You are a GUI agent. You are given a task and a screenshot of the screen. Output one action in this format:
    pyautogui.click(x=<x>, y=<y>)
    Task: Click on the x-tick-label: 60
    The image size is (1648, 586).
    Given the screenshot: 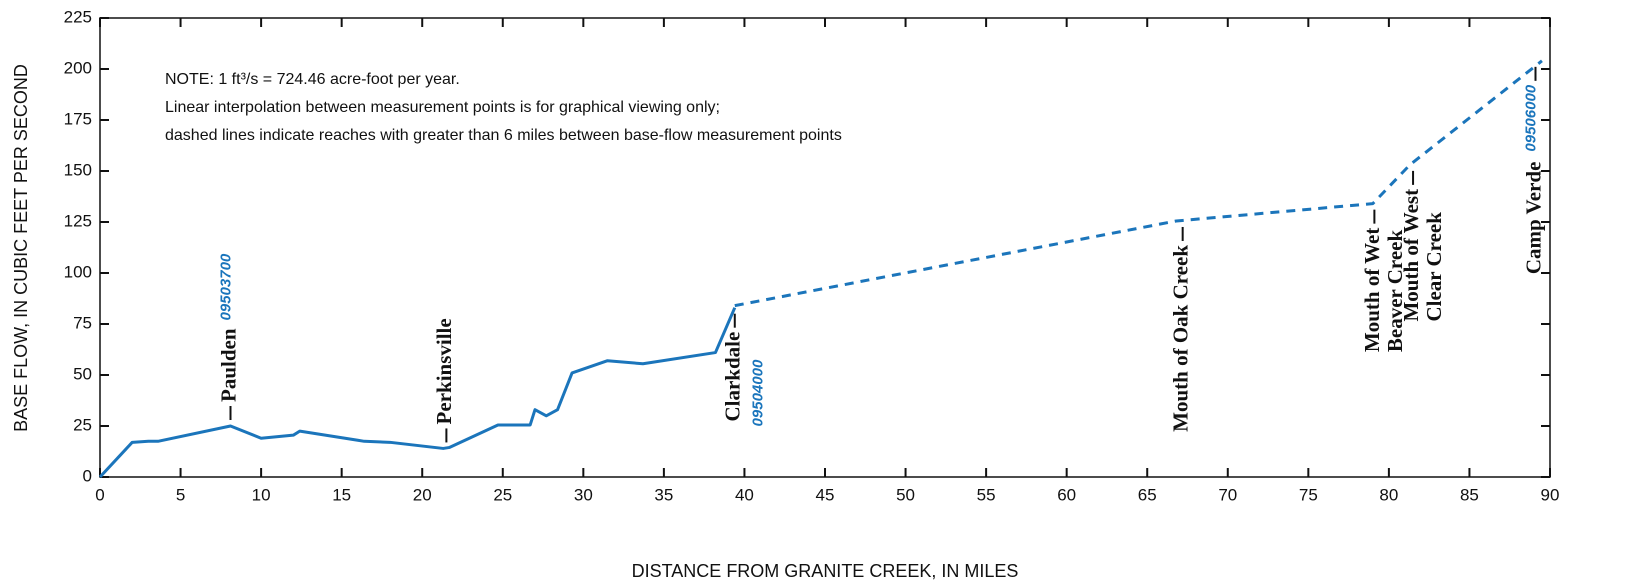 What is the action you would take?
    pyautogui.click(x=1066, y=494)
    